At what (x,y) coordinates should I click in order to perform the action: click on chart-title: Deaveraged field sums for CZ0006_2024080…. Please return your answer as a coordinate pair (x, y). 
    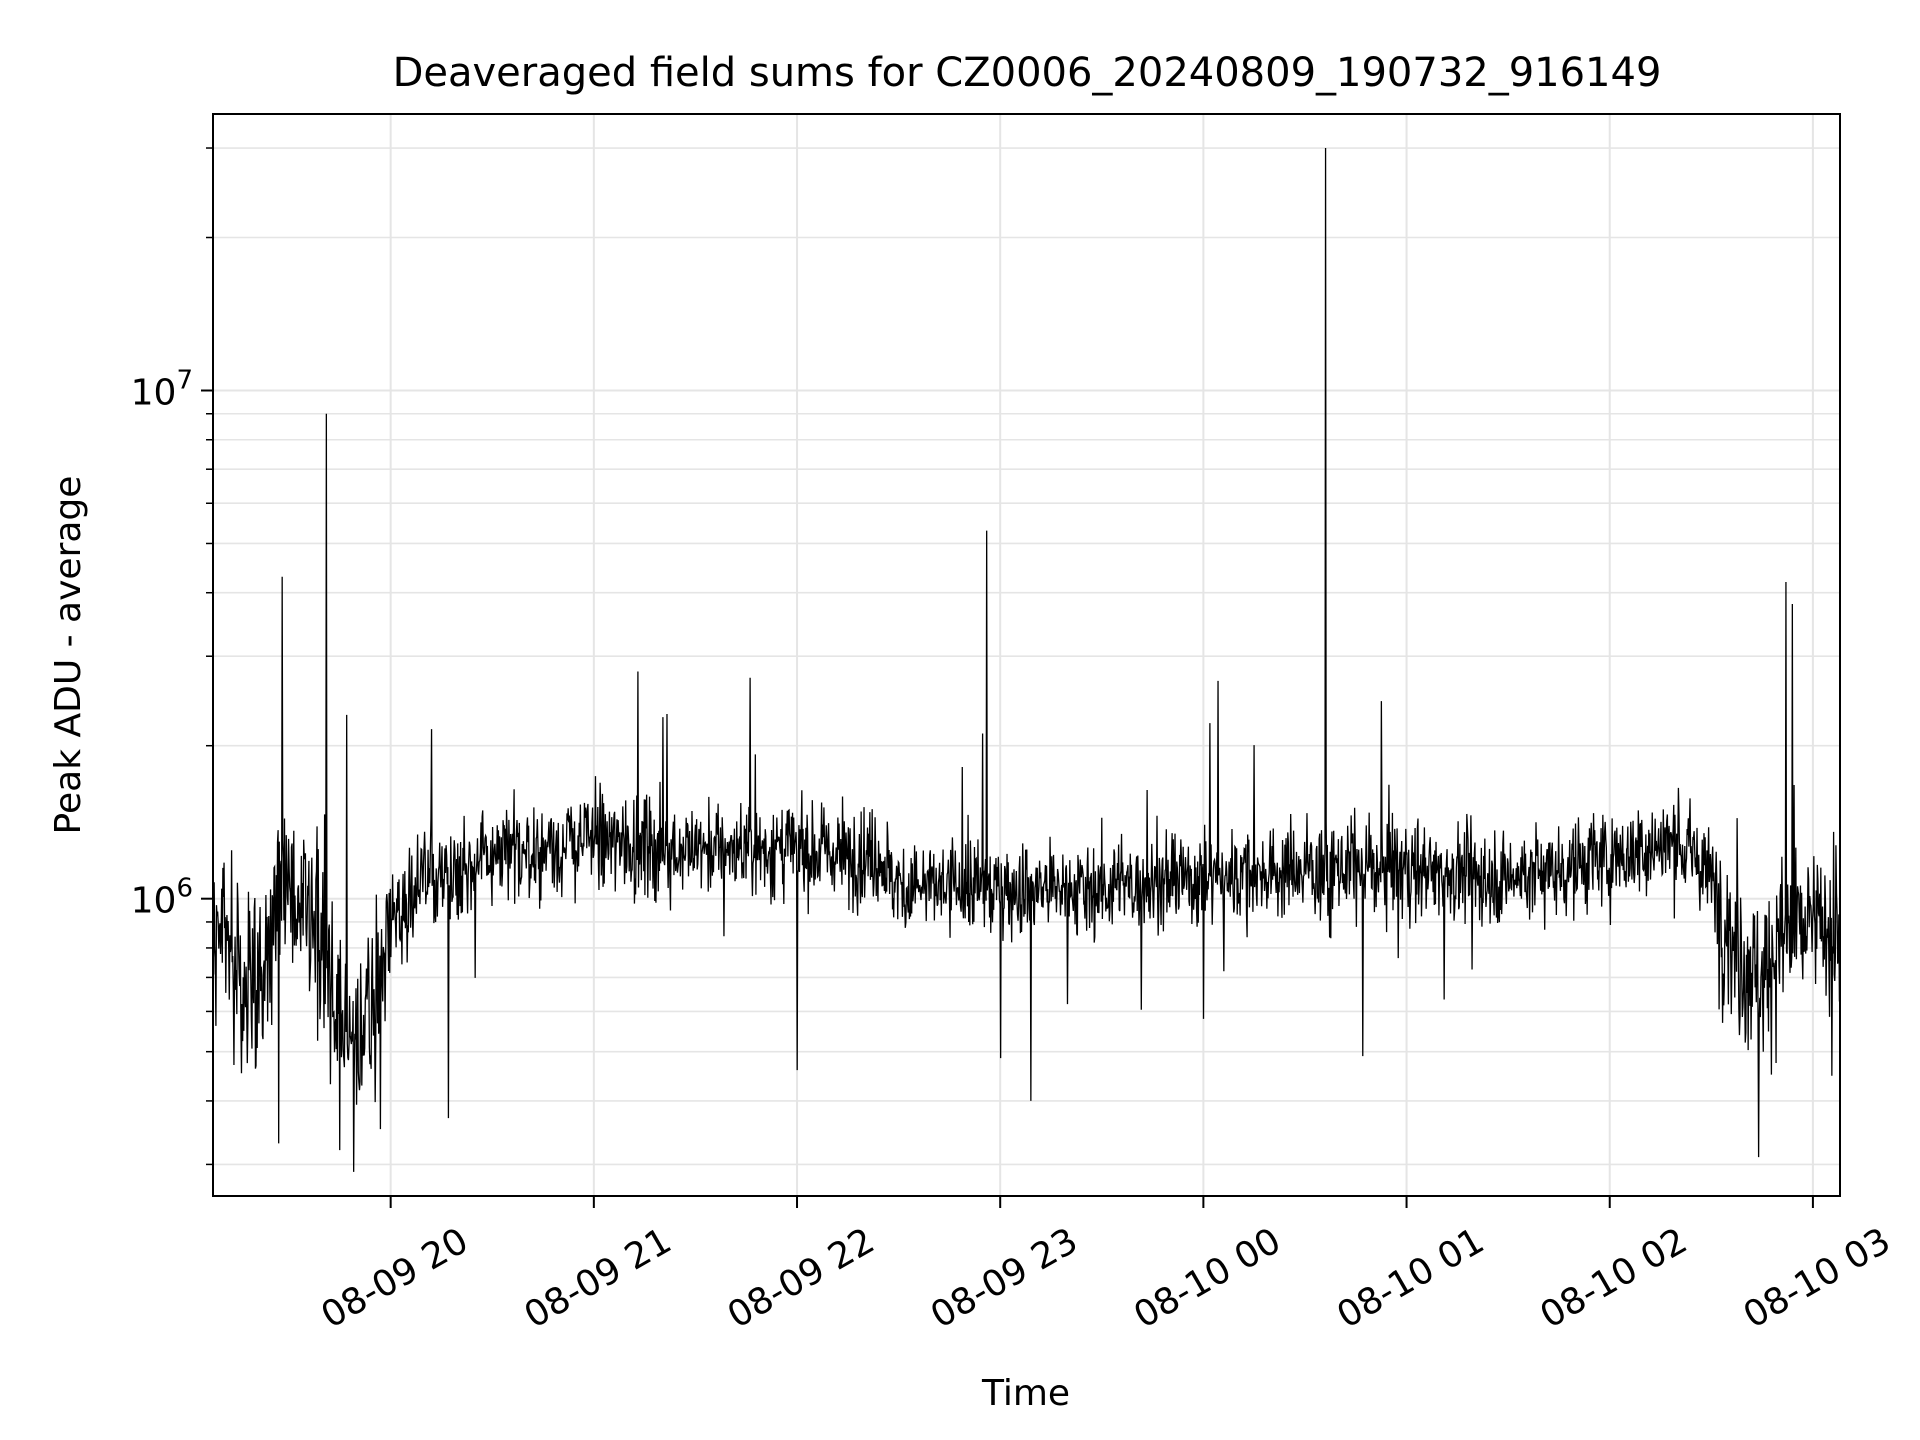
    Looking at the image, I should click on (1027, 73).